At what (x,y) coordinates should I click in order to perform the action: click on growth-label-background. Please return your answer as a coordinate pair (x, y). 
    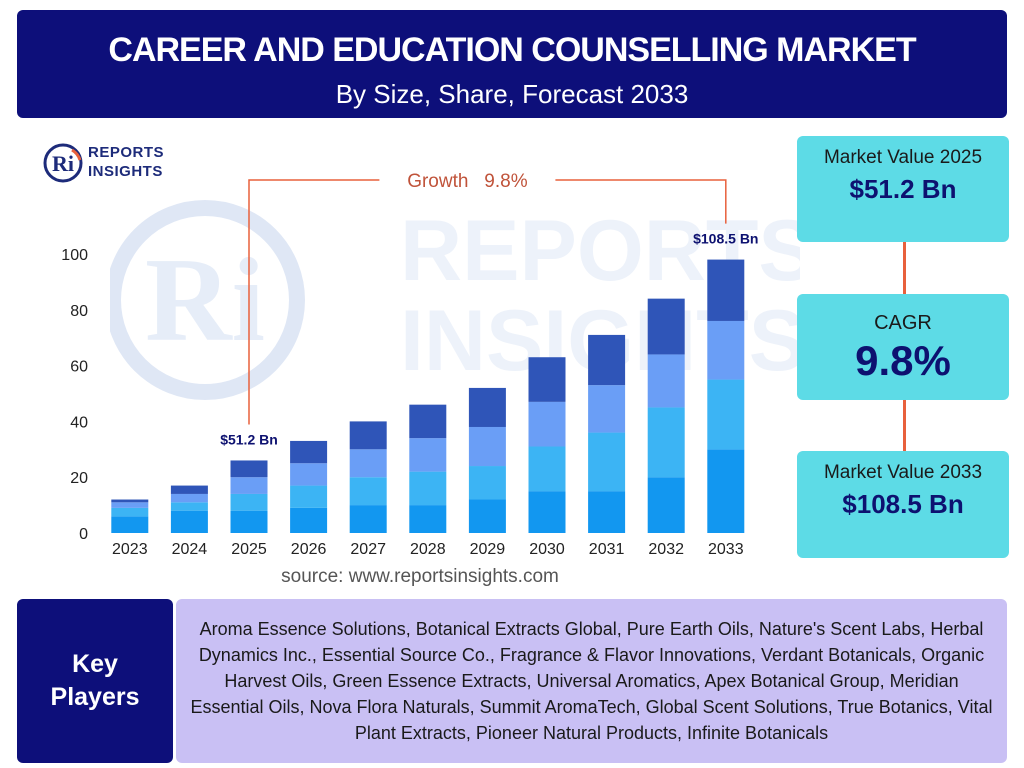
    Looking at the image, I should click on (467, 180).